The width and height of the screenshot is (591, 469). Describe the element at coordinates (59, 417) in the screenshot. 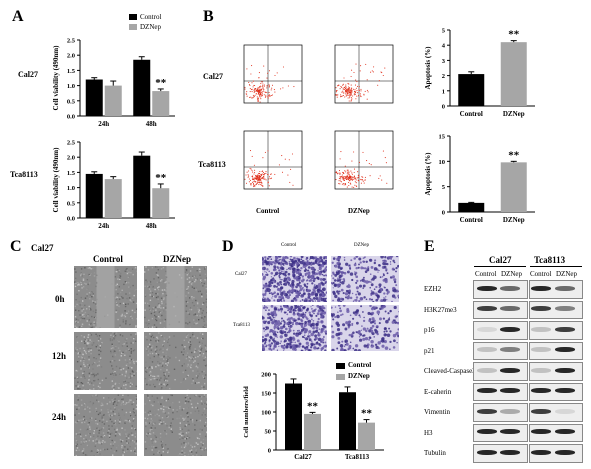

I see `wound-row-24h: 24h` at that location.